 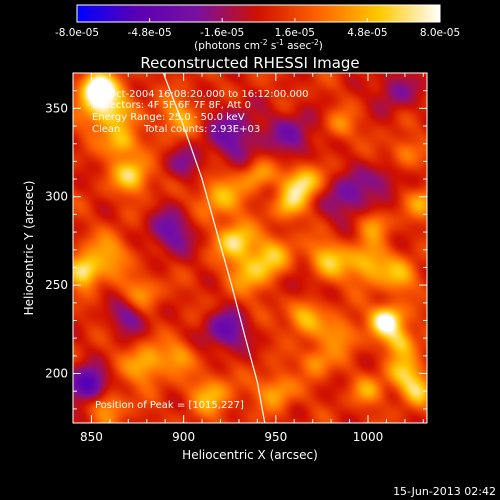 What do you see at coordinates (258, 13) in the screenshot?
I see `colorbar` at bounding box center [258, 13].